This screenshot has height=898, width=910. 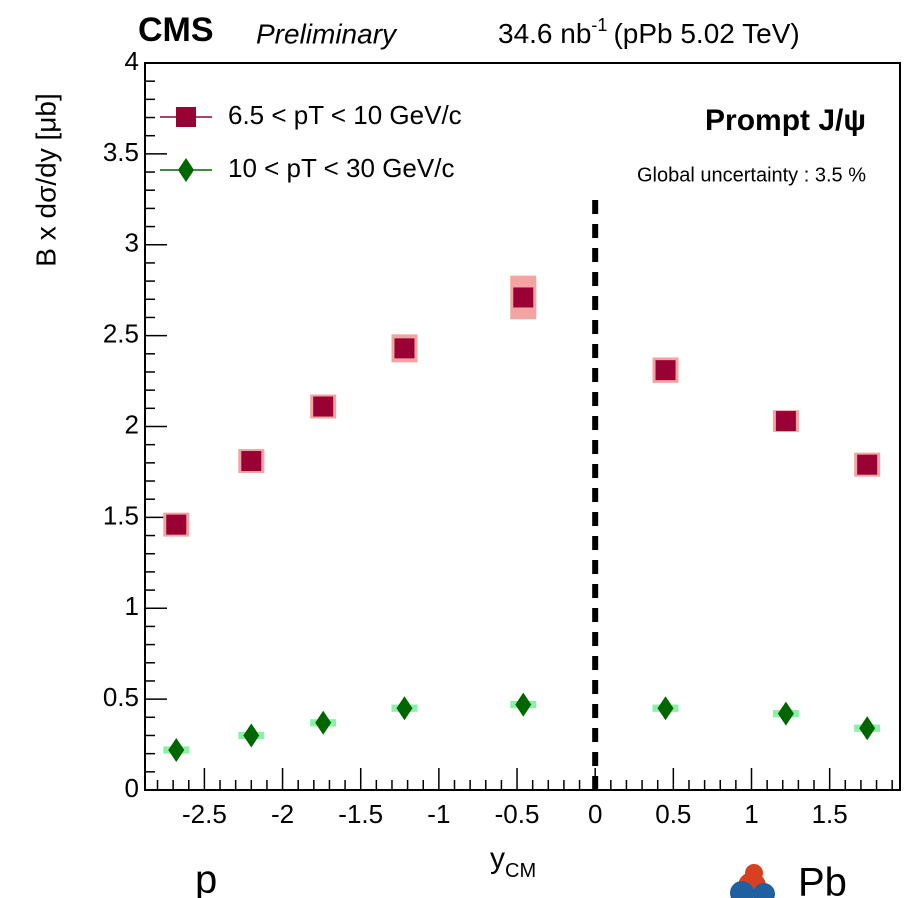 What do you see at coordinates (204, 814) in the screenshot?
I see `x-tick-label: -2.5` at bounding box center [204, 814].